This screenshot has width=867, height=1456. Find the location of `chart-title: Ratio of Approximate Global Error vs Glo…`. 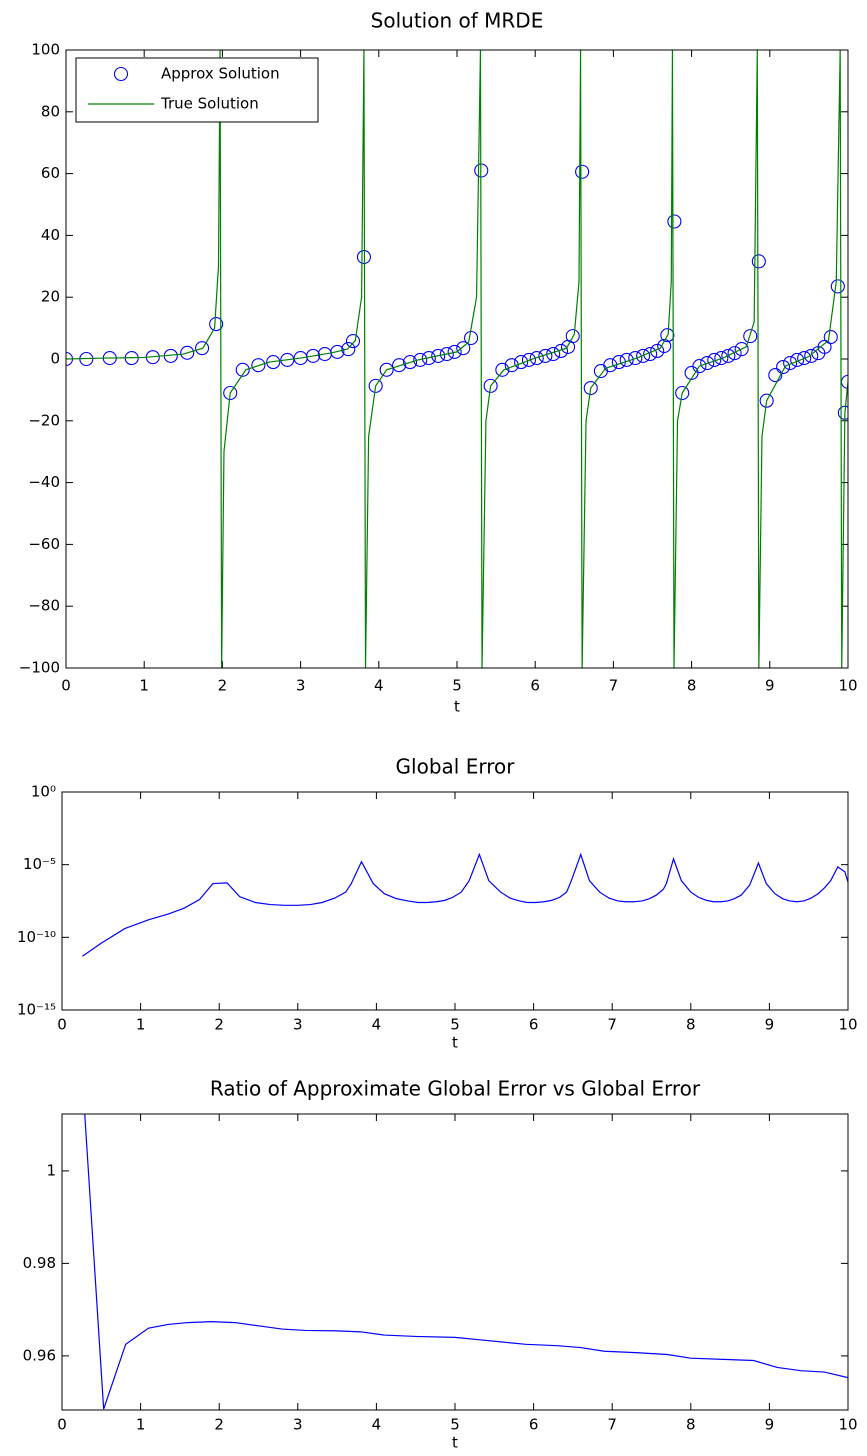

chart-title: Ratio of Approximate Global Error vs Glo… is located at coordinates (455, 1089).